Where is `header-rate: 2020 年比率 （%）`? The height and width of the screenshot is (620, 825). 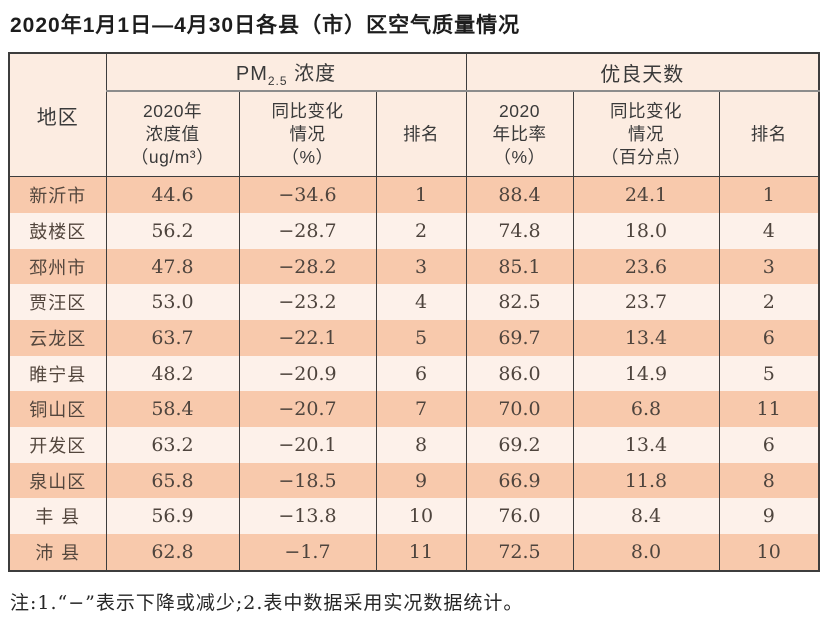
header-rate: 2020 年比率 （%） is located at coordinates (519, 134).